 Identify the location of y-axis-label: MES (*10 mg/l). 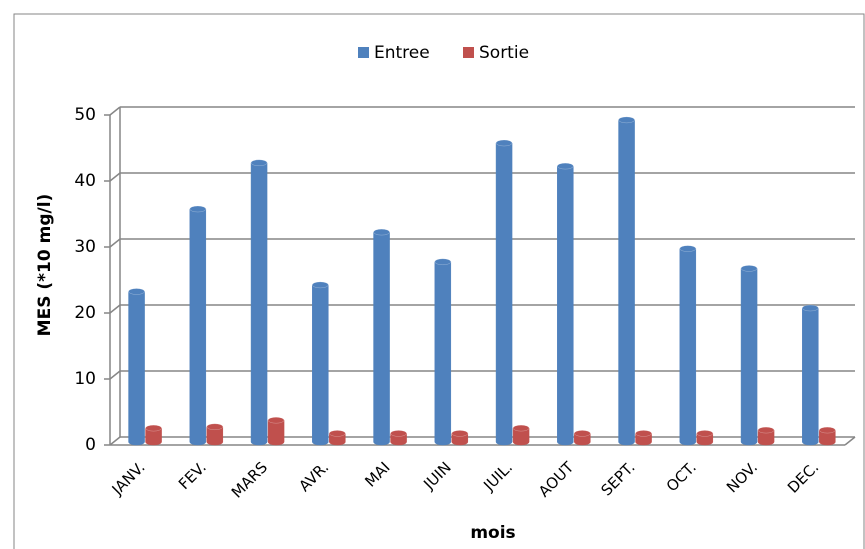
(45, 265).